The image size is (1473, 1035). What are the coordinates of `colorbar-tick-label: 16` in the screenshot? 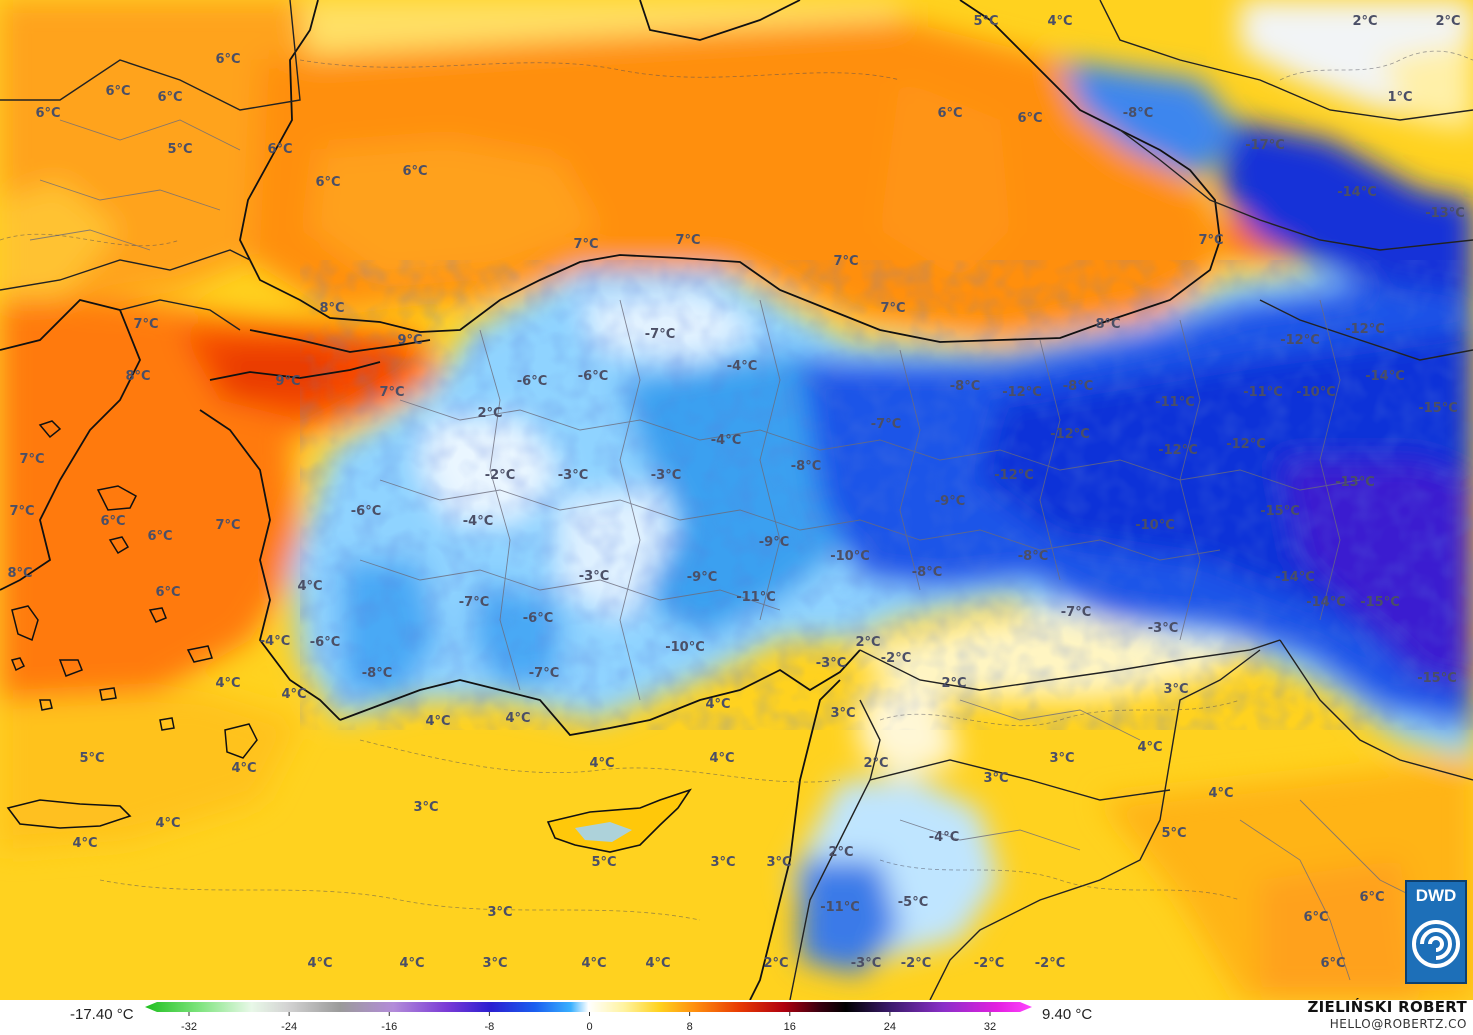 It's located at (790, 1027).